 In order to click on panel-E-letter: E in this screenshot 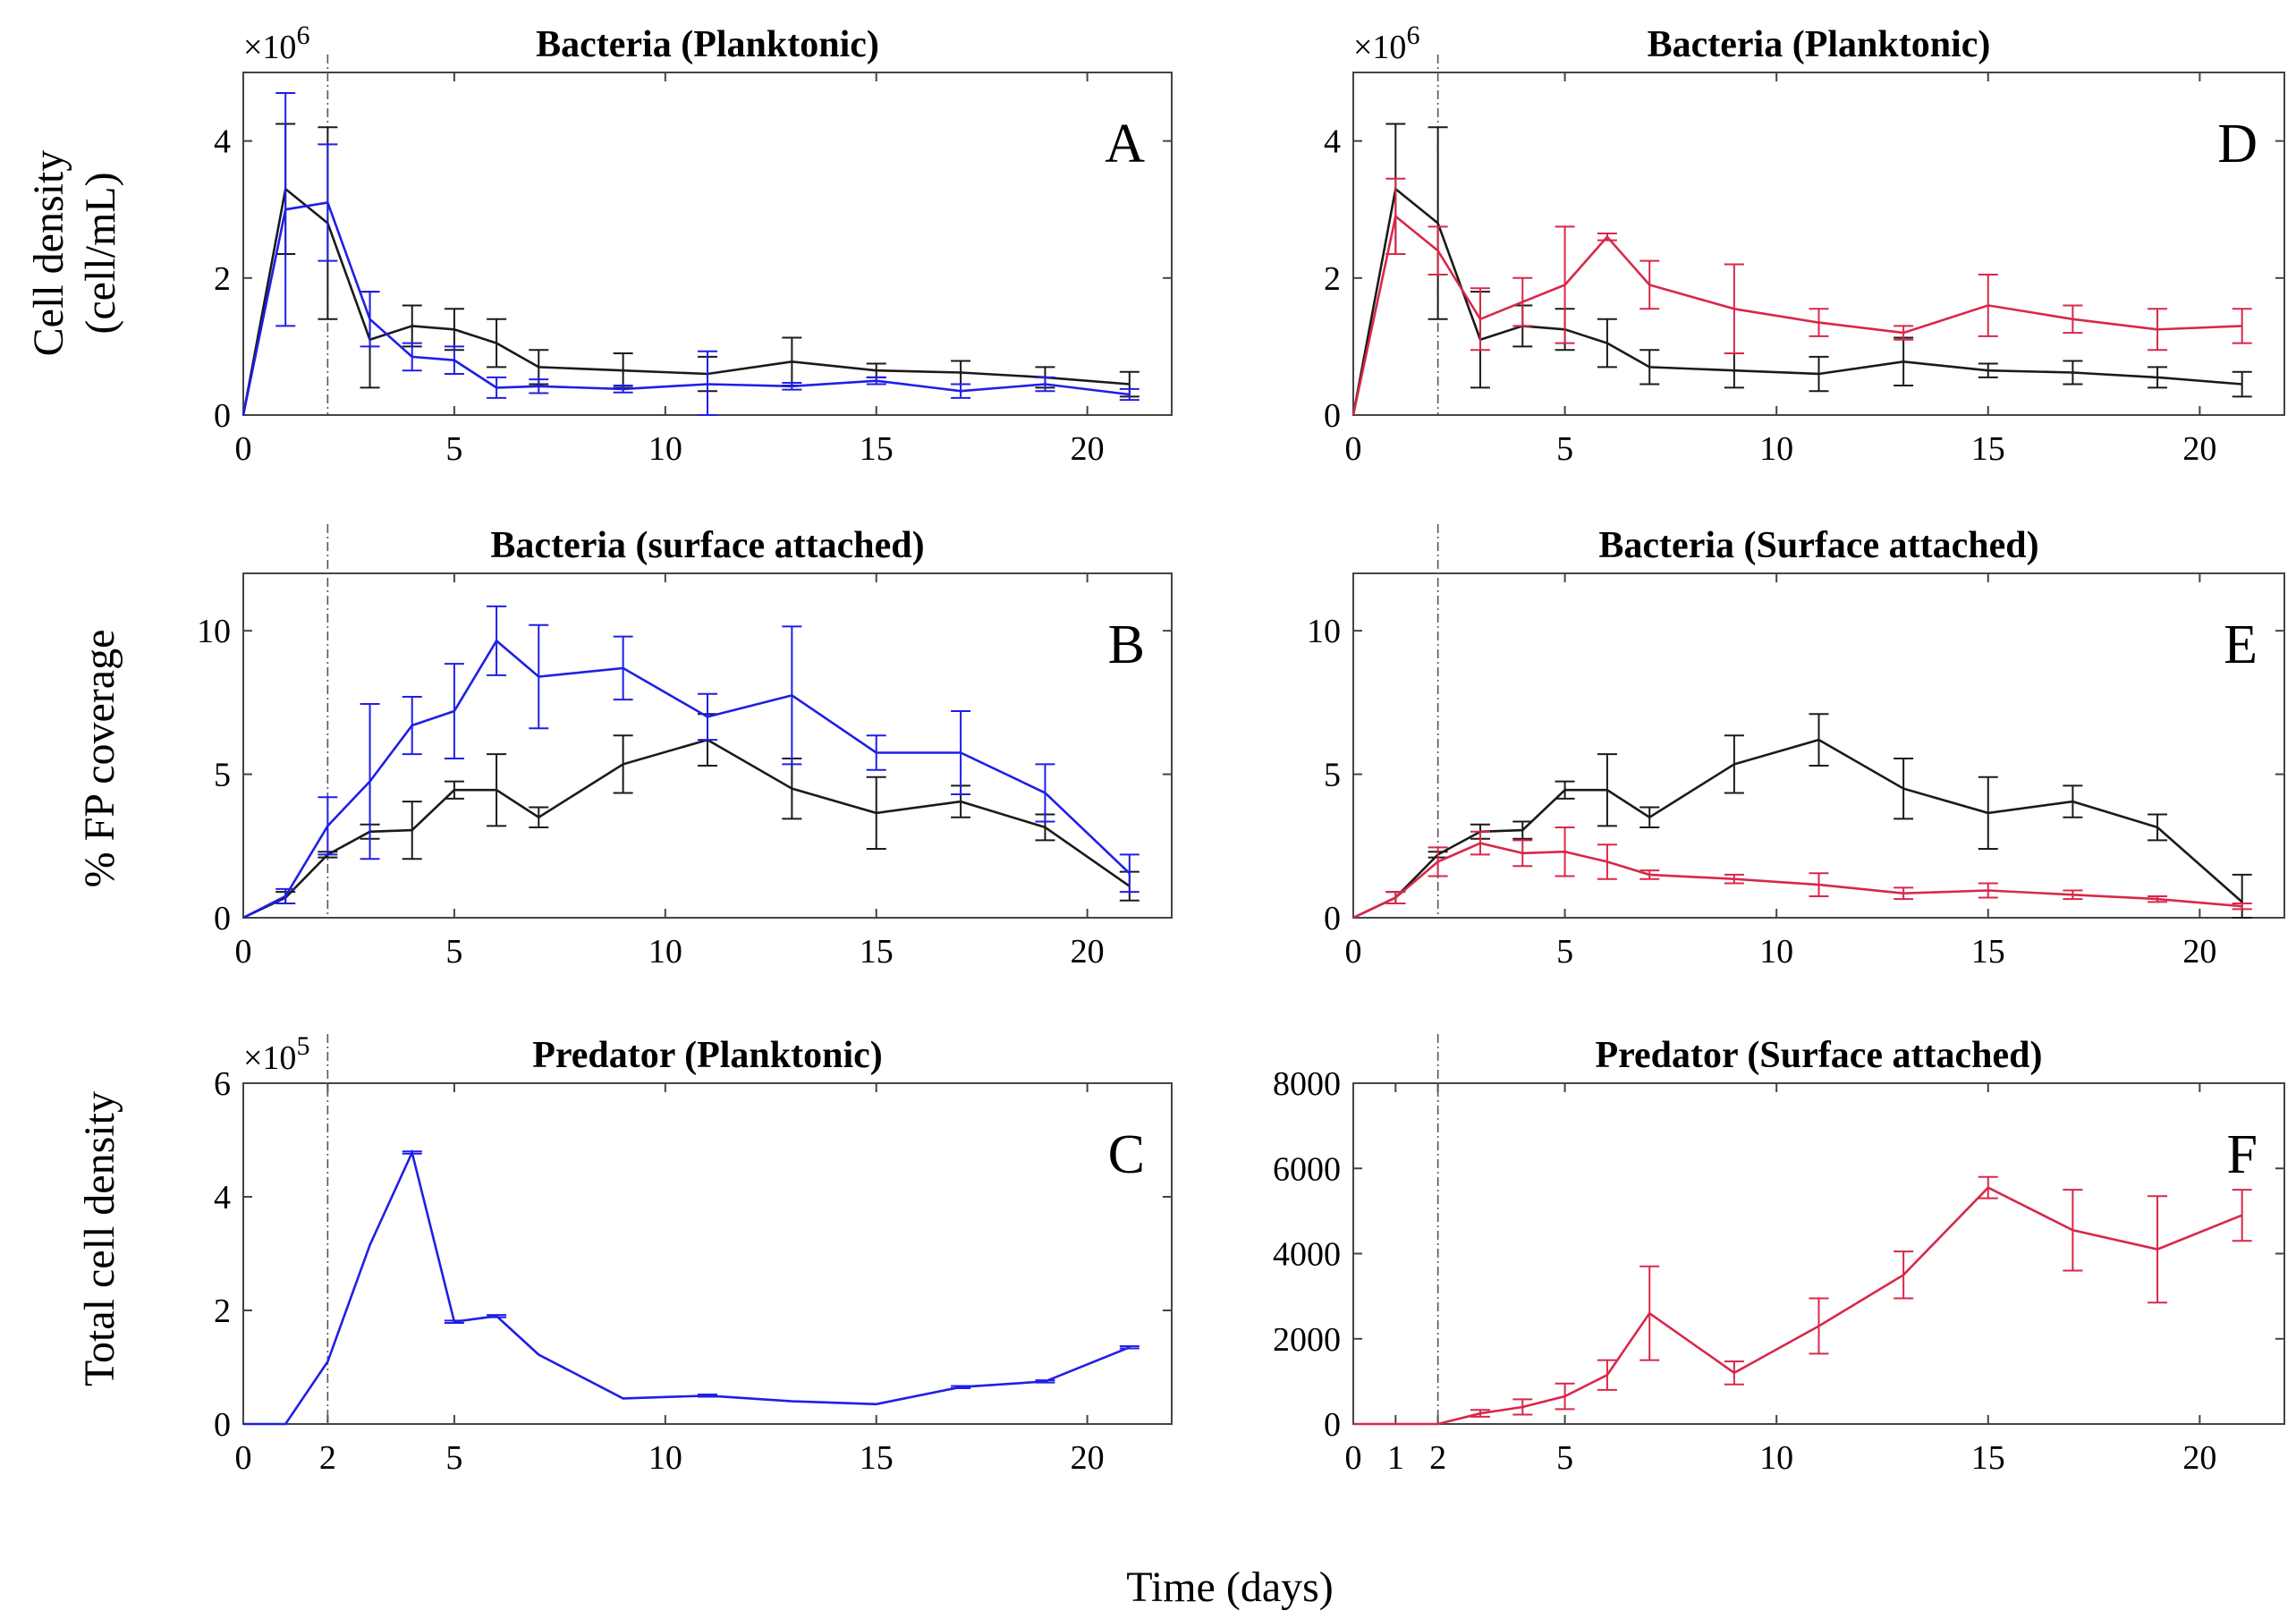, I will do `click(2241, 645)`.